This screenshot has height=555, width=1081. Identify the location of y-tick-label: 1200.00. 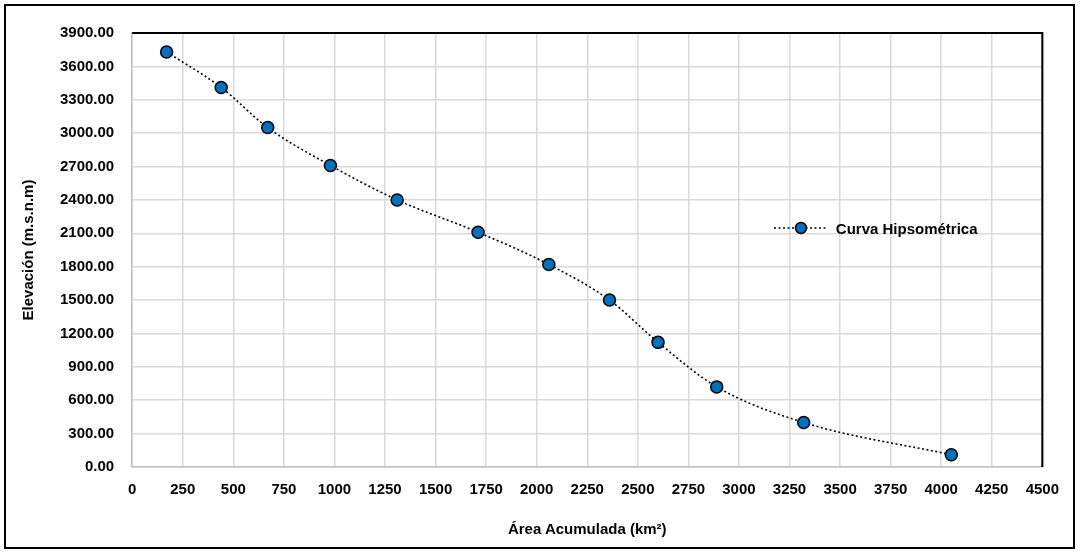
(87, 332).